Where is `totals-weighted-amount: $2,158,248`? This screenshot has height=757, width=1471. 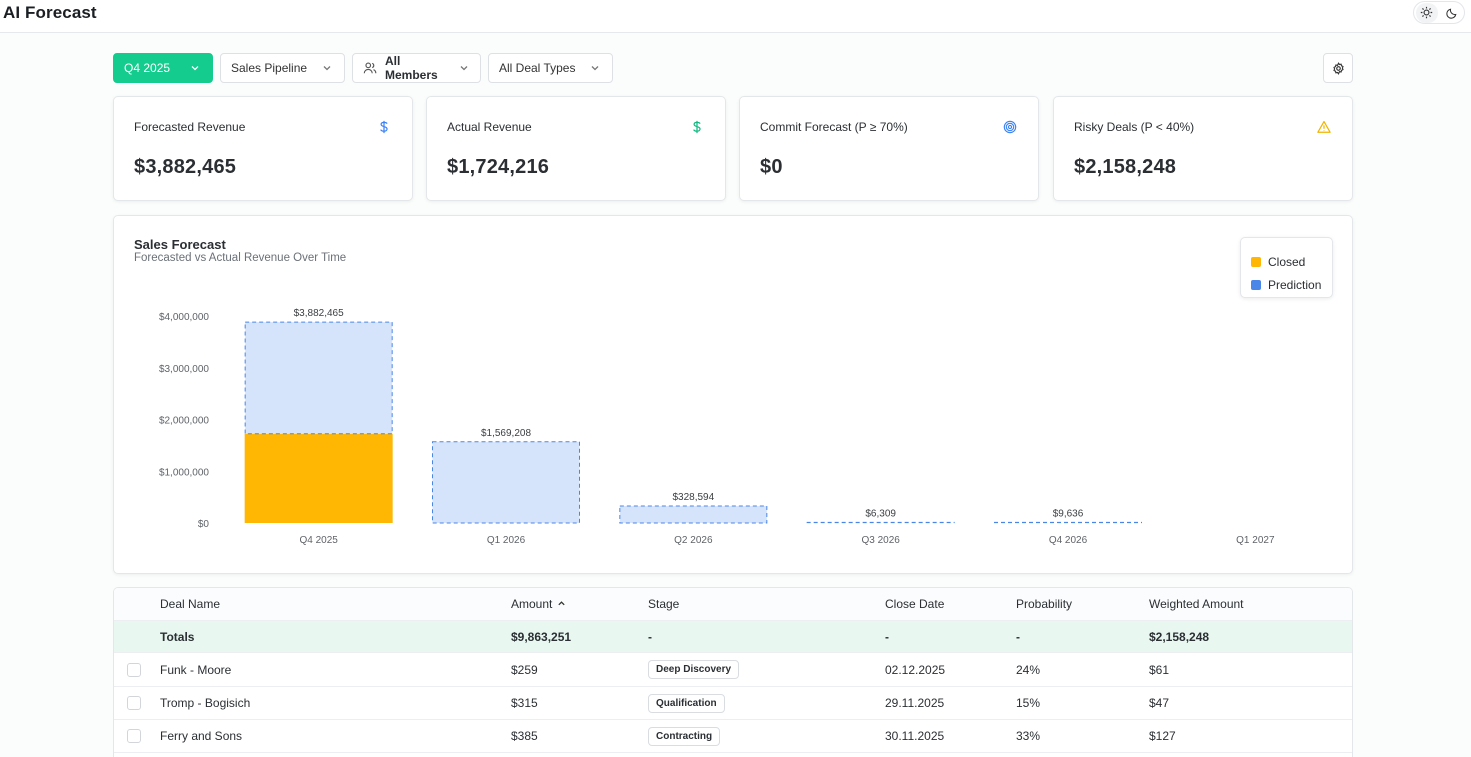 totals-weighted-amount: $2,158,248 is located at coordinates (1179, 636).